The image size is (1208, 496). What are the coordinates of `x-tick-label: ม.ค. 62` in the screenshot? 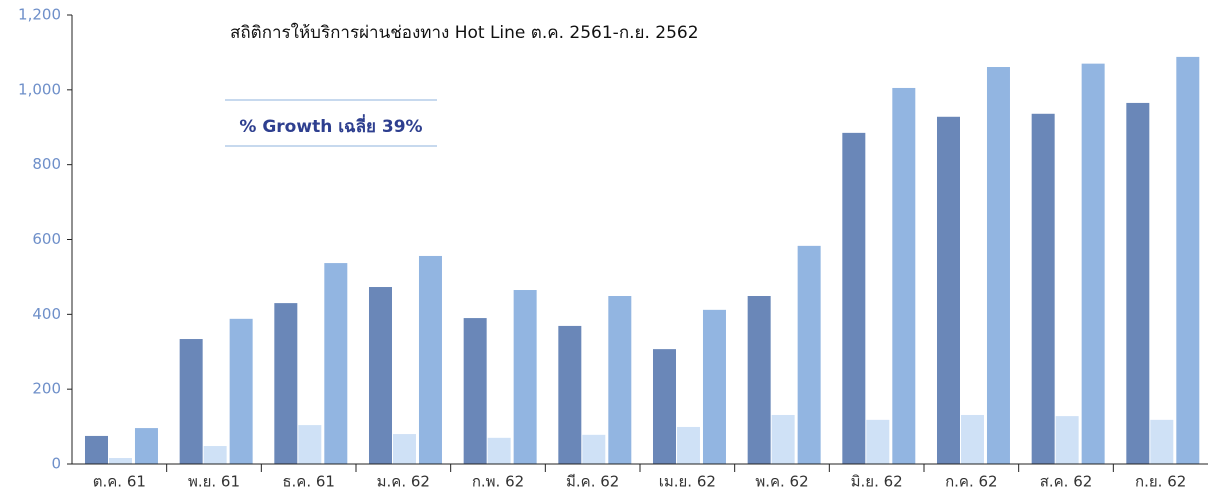 It's located at (403, 482).